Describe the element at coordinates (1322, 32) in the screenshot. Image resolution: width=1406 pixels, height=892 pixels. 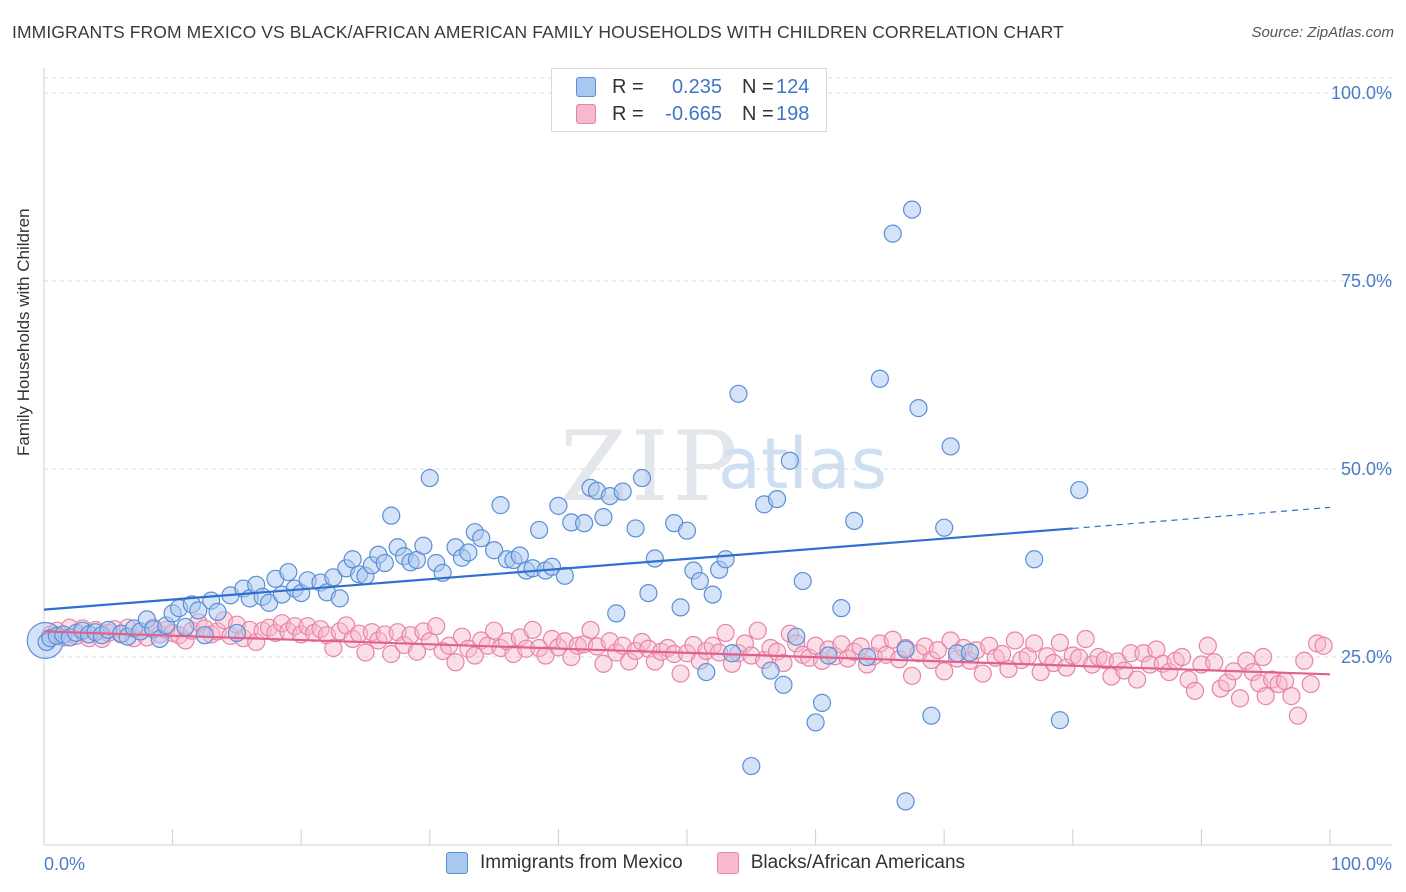
I see `source-label: Source: ZipAtlas.com` at that location.